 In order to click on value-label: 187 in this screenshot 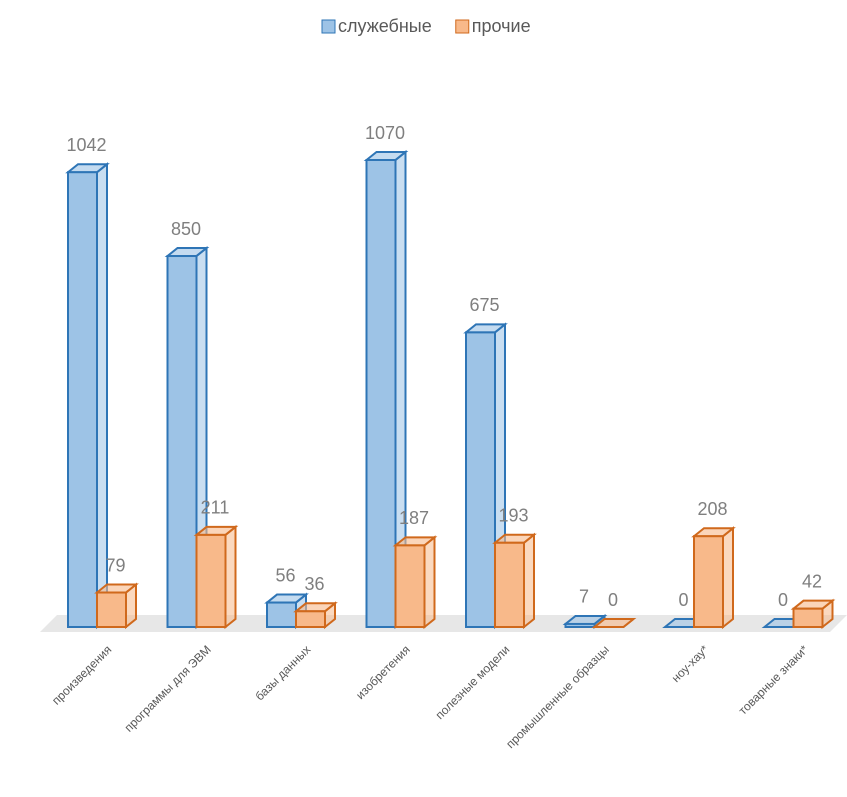, I will do `click(414, 518)`.